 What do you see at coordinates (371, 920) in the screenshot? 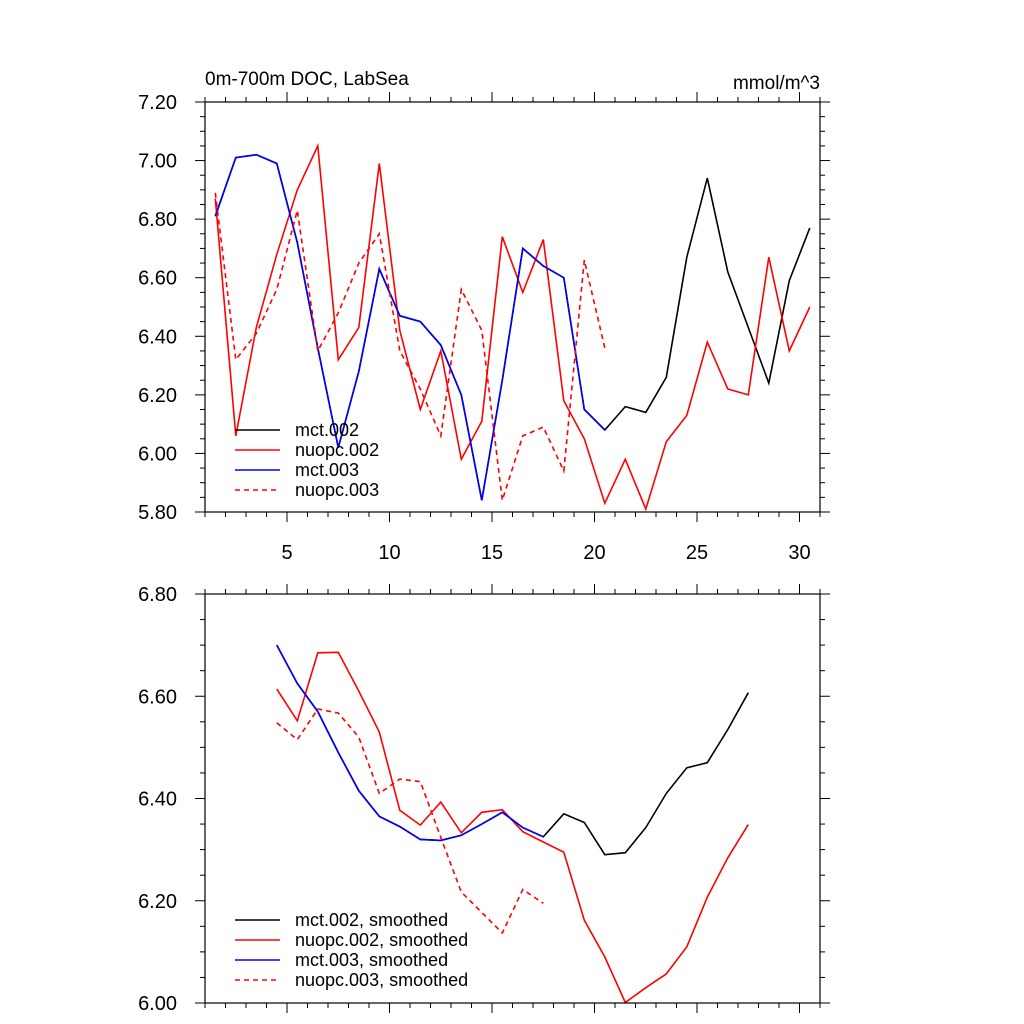
I see `bottom-legend-label-mct-002-smoothed: mct.002, smoothed` at bounding box center [371, 920].